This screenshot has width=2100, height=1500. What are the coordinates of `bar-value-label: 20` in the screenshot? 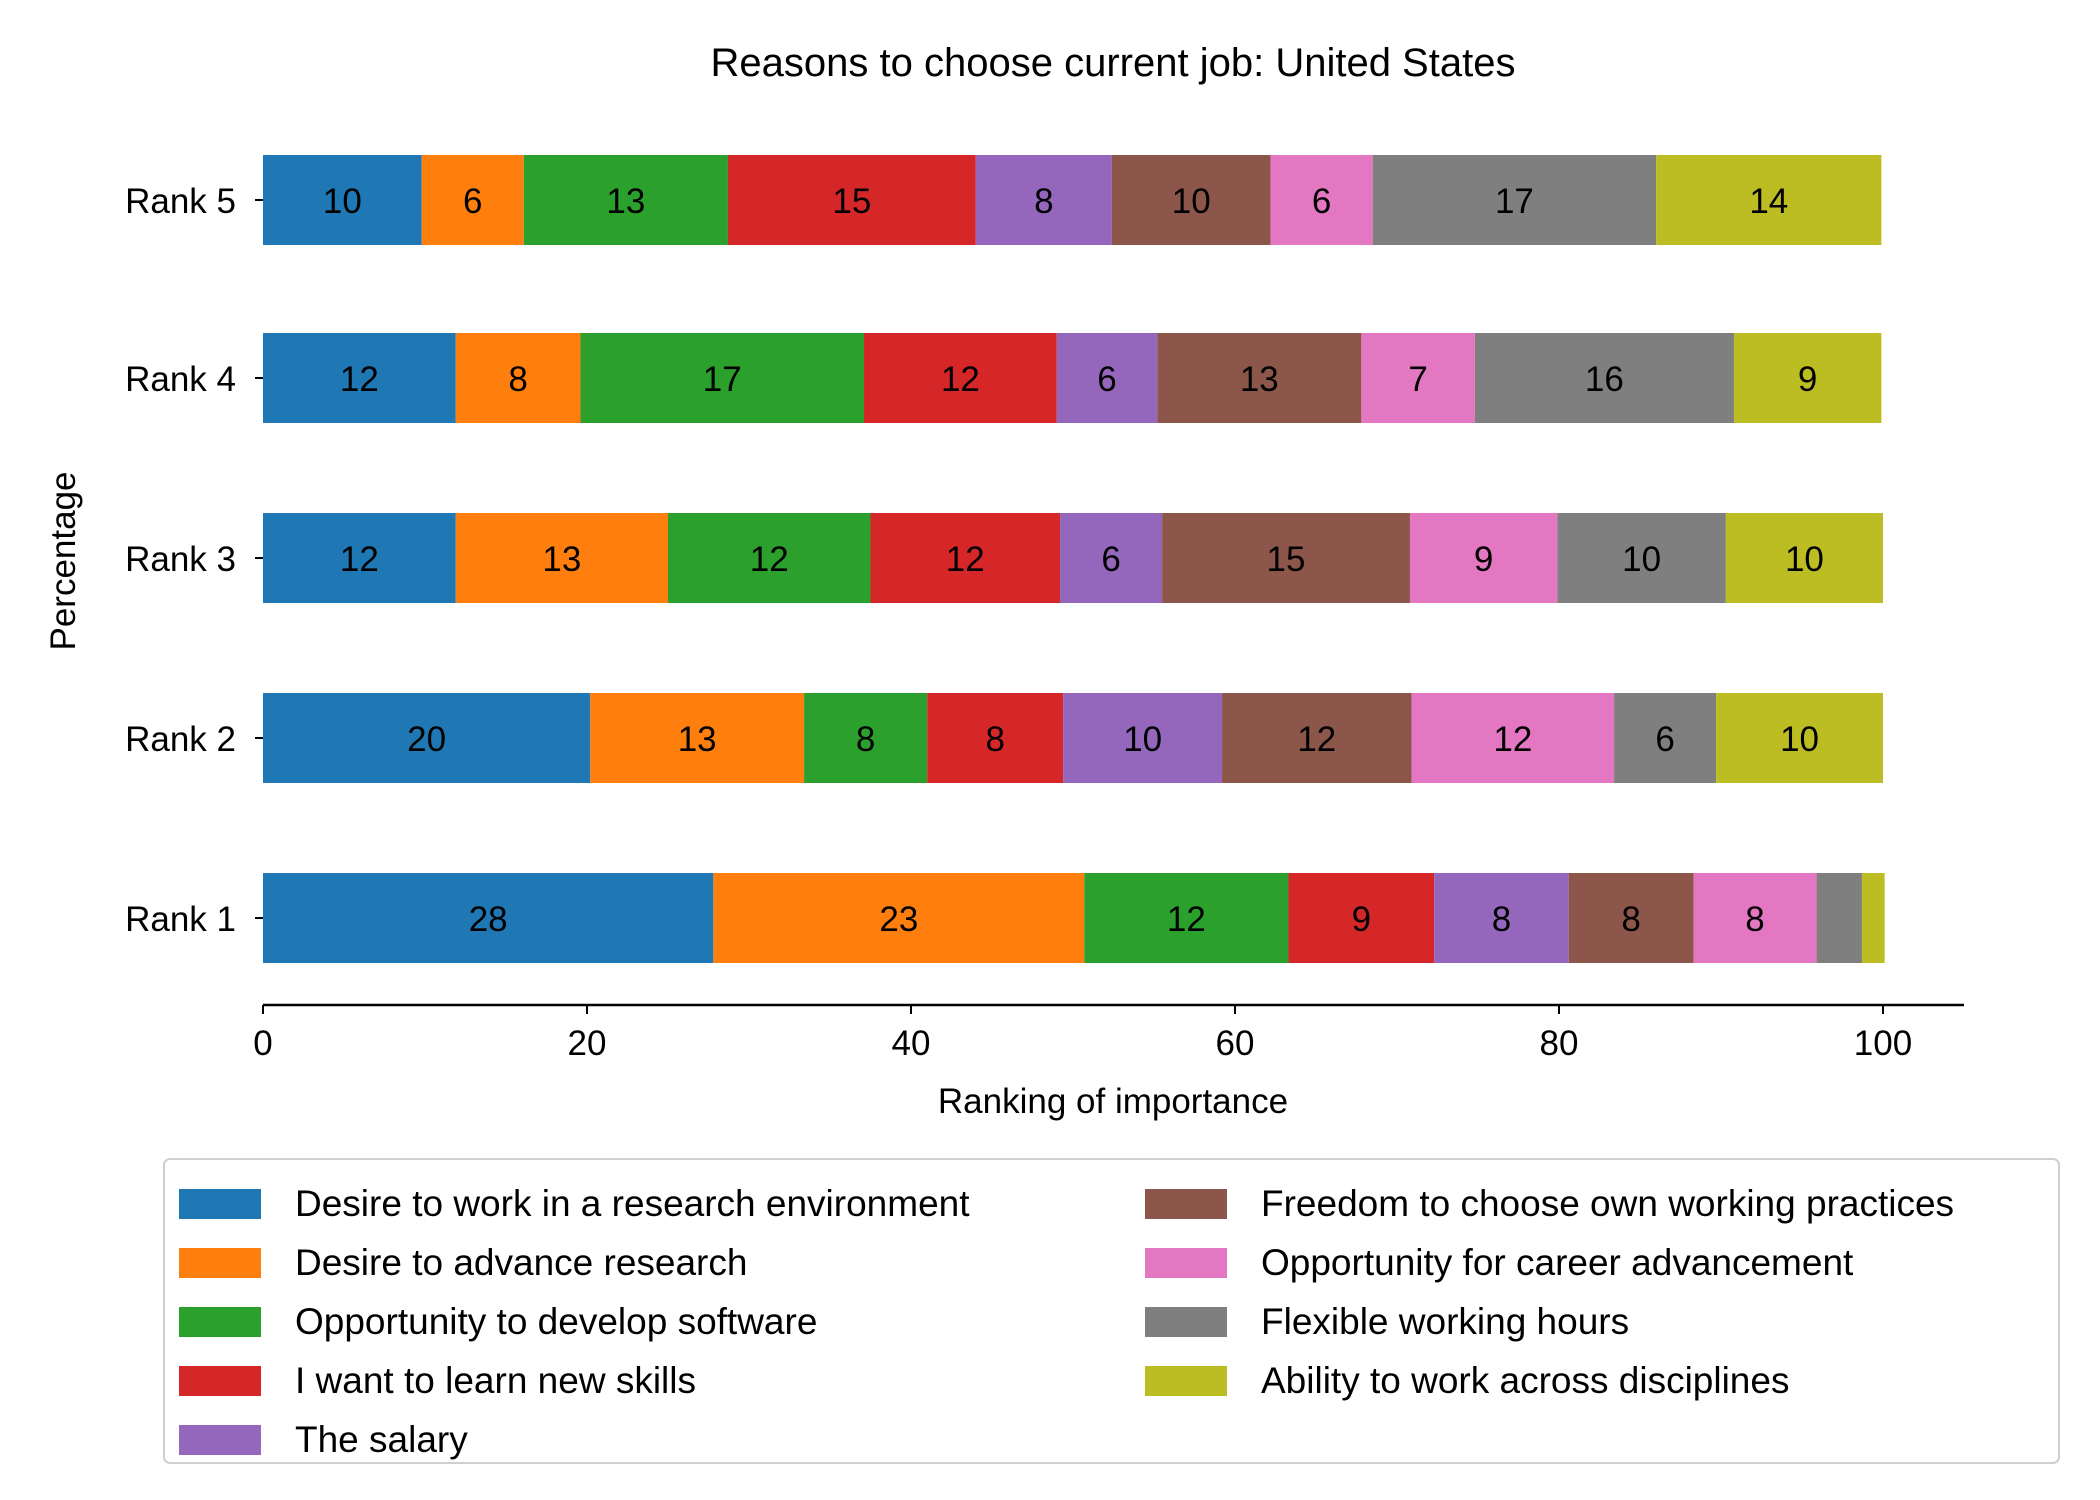 It's located at (426, 739).